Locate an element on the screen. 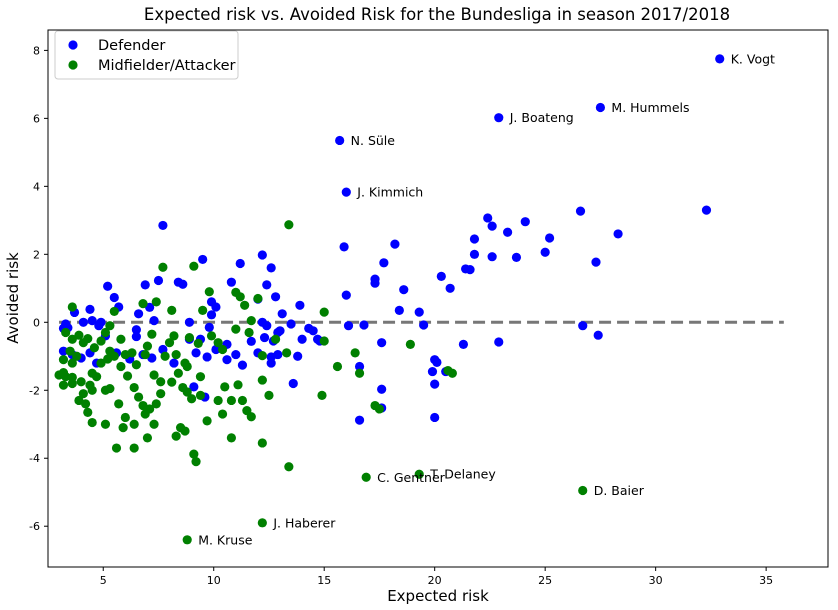 Image resolution: width=838 pixels, height=610 pixels. legend-box is located at coordinates (146, 55).